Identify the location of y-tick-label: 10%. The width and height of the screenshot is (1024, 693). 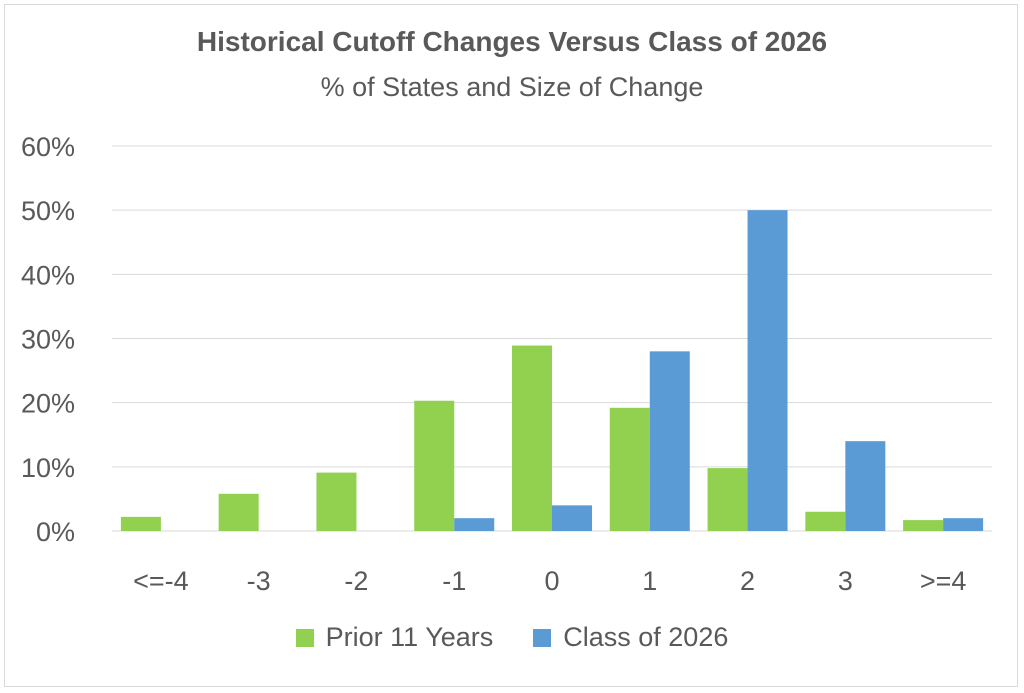
(48, 468).